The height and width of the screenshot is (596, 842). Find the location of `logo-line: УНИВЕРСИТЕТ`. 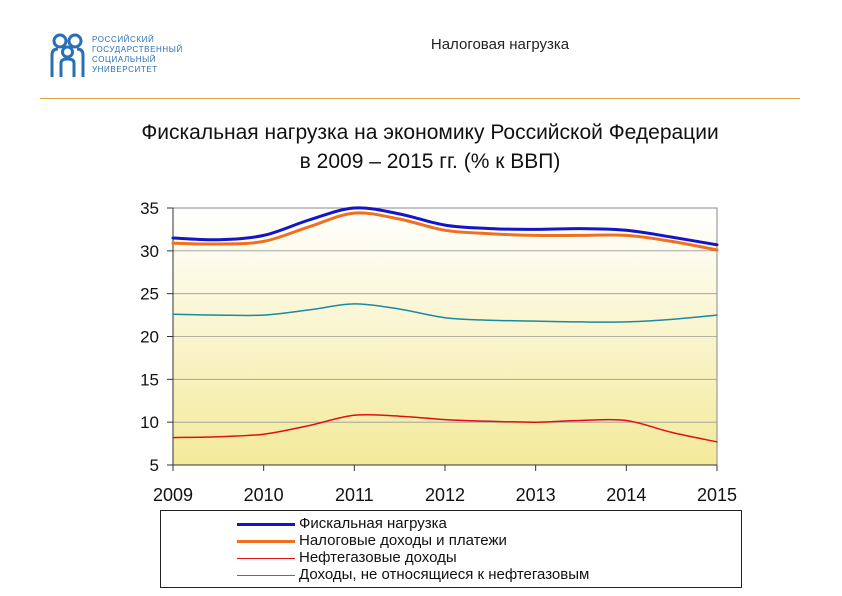

logo-line: УНИВЕРСИТЕТ is located at coordinates (125, 69).